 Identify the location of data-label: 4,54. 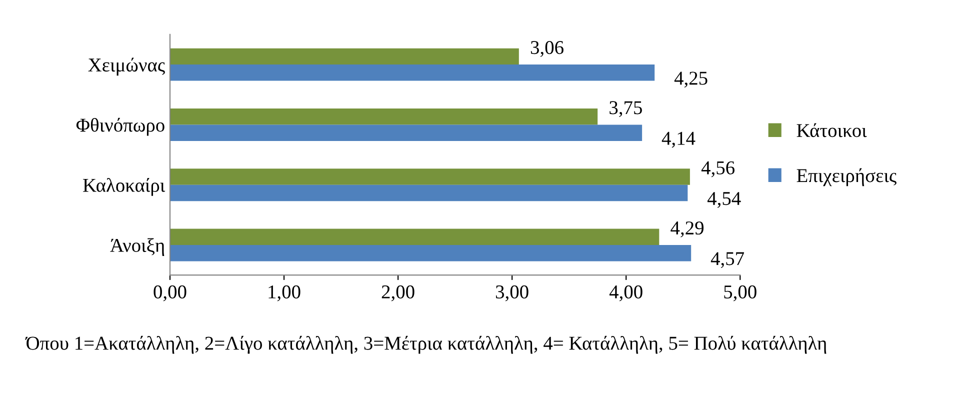
(724, 200).